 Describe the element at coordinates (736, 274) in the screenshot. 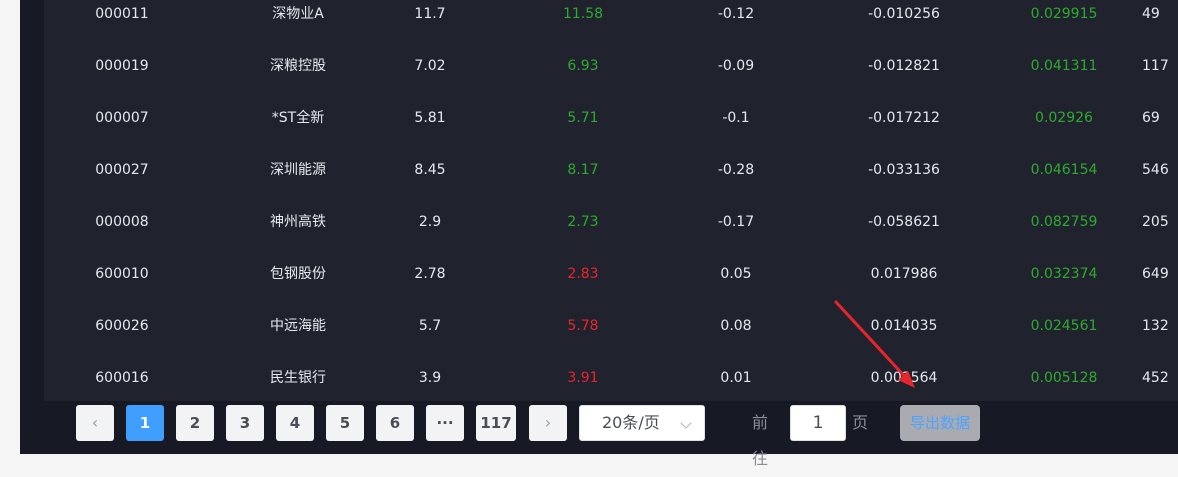

I see `price-change-cell: 0.05` at that location.